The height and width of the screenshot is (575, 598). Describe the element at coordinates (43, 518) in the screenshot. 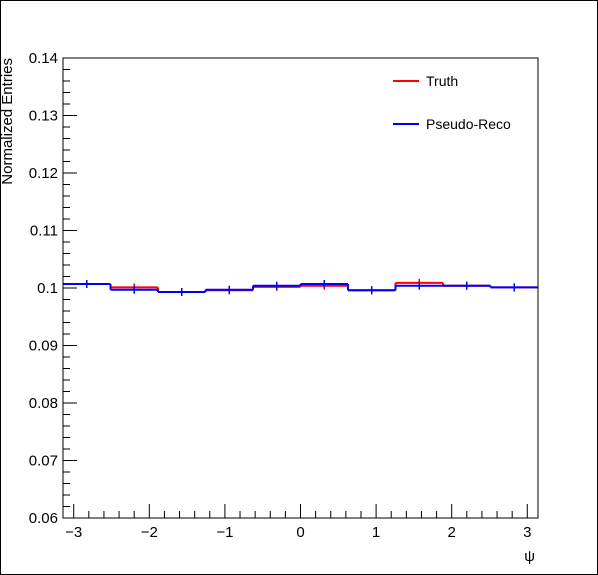

I see `y-tick-label: 0.06` at that location.